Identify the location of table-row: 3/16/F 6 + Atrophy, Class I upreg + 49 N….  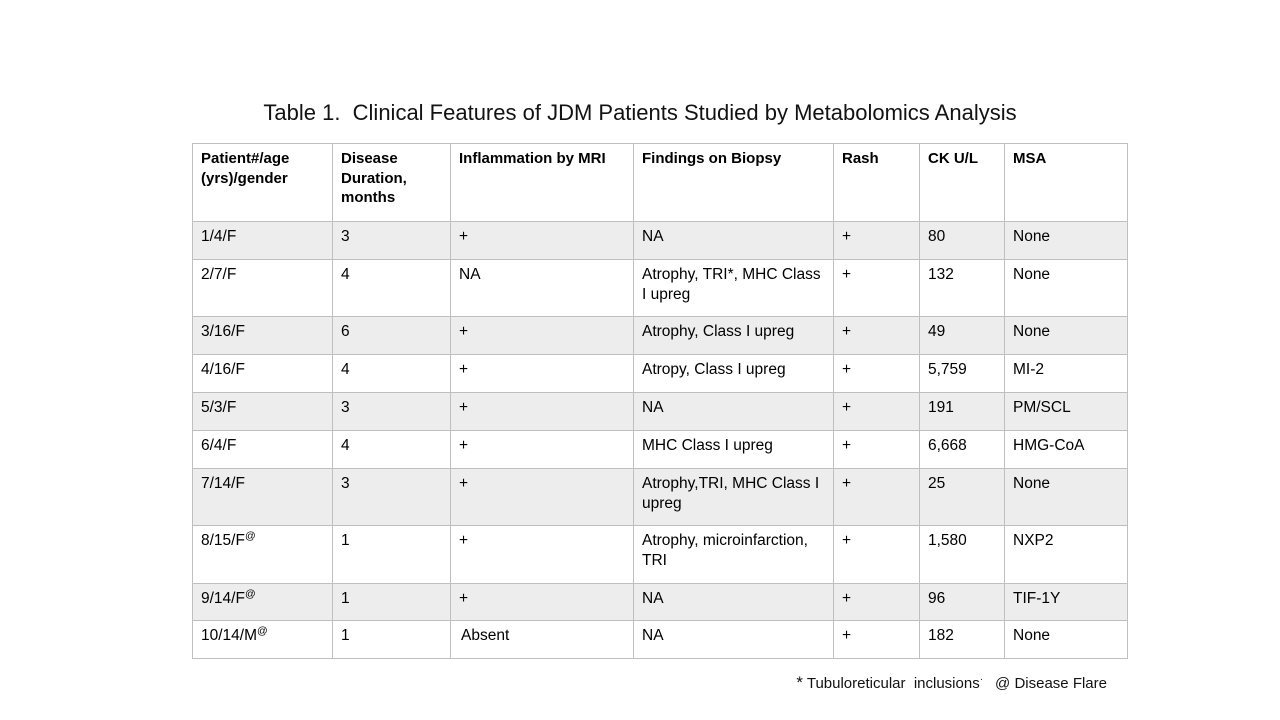
(660, 335).